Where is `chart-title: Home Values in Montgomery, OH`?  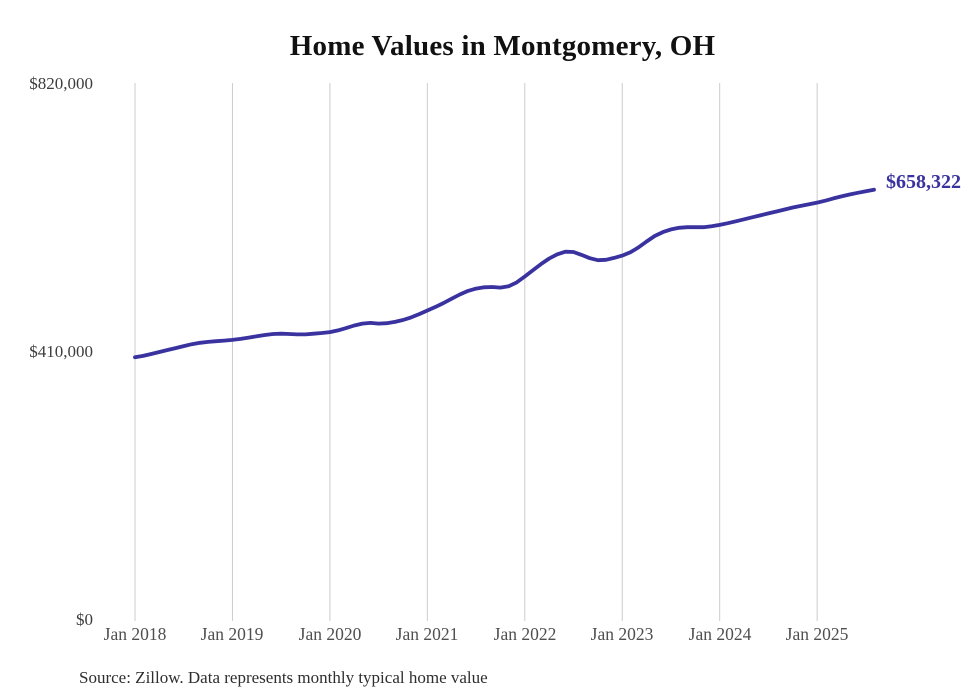 chart-title: Home Values in Montgomery, OH is located at coordinates (502, 46).